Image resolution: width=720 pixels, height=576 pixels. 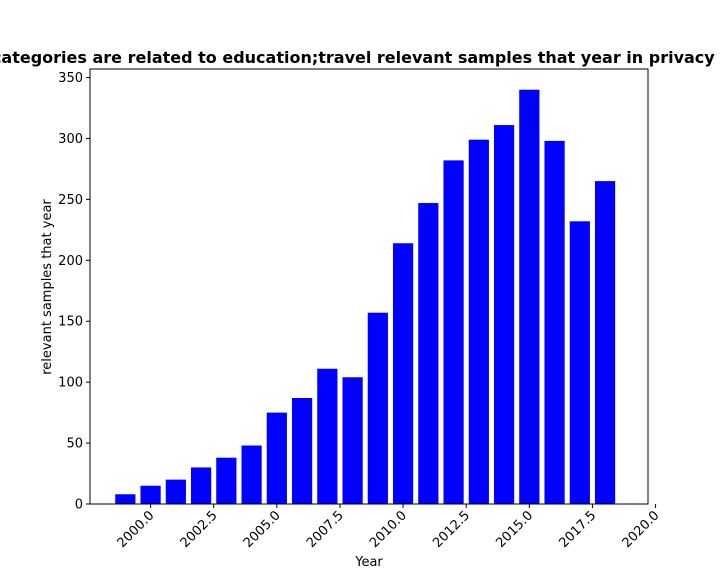 What do you see at coordinates (70, 139) in the screenshot?
I see `y-tick-label: 300` at bounding box center [70, 139].